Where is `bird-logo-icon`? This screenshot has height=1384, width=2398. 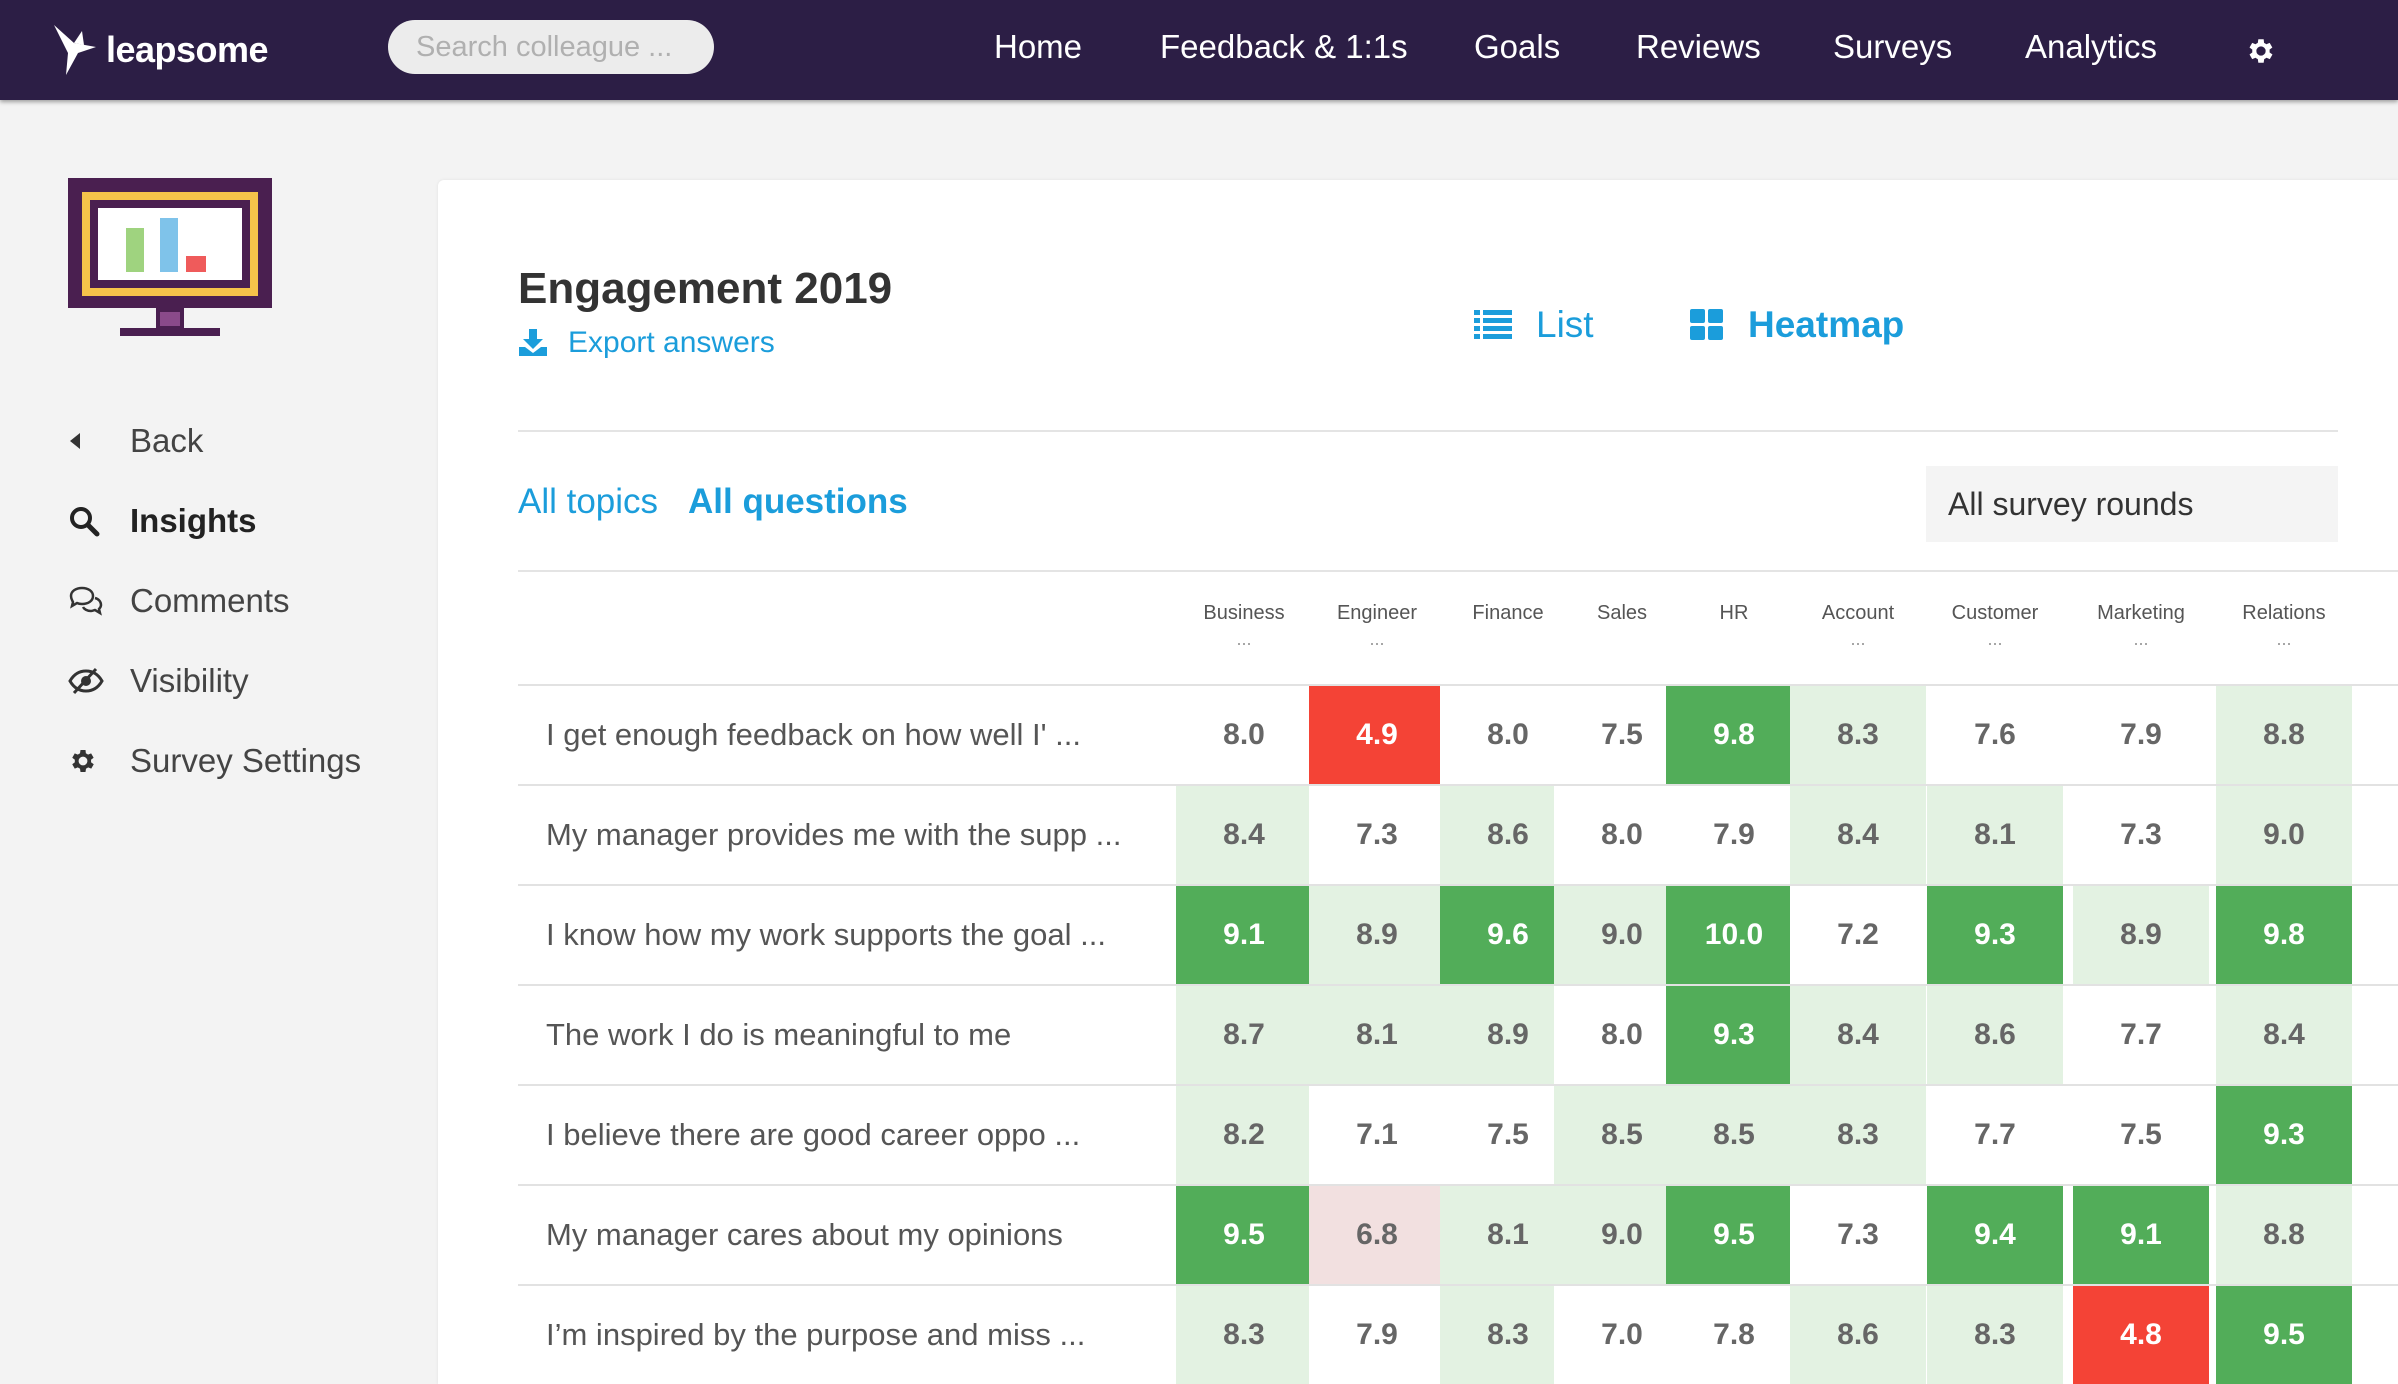
bird-logo-icon is located at coordinates (75, 50).